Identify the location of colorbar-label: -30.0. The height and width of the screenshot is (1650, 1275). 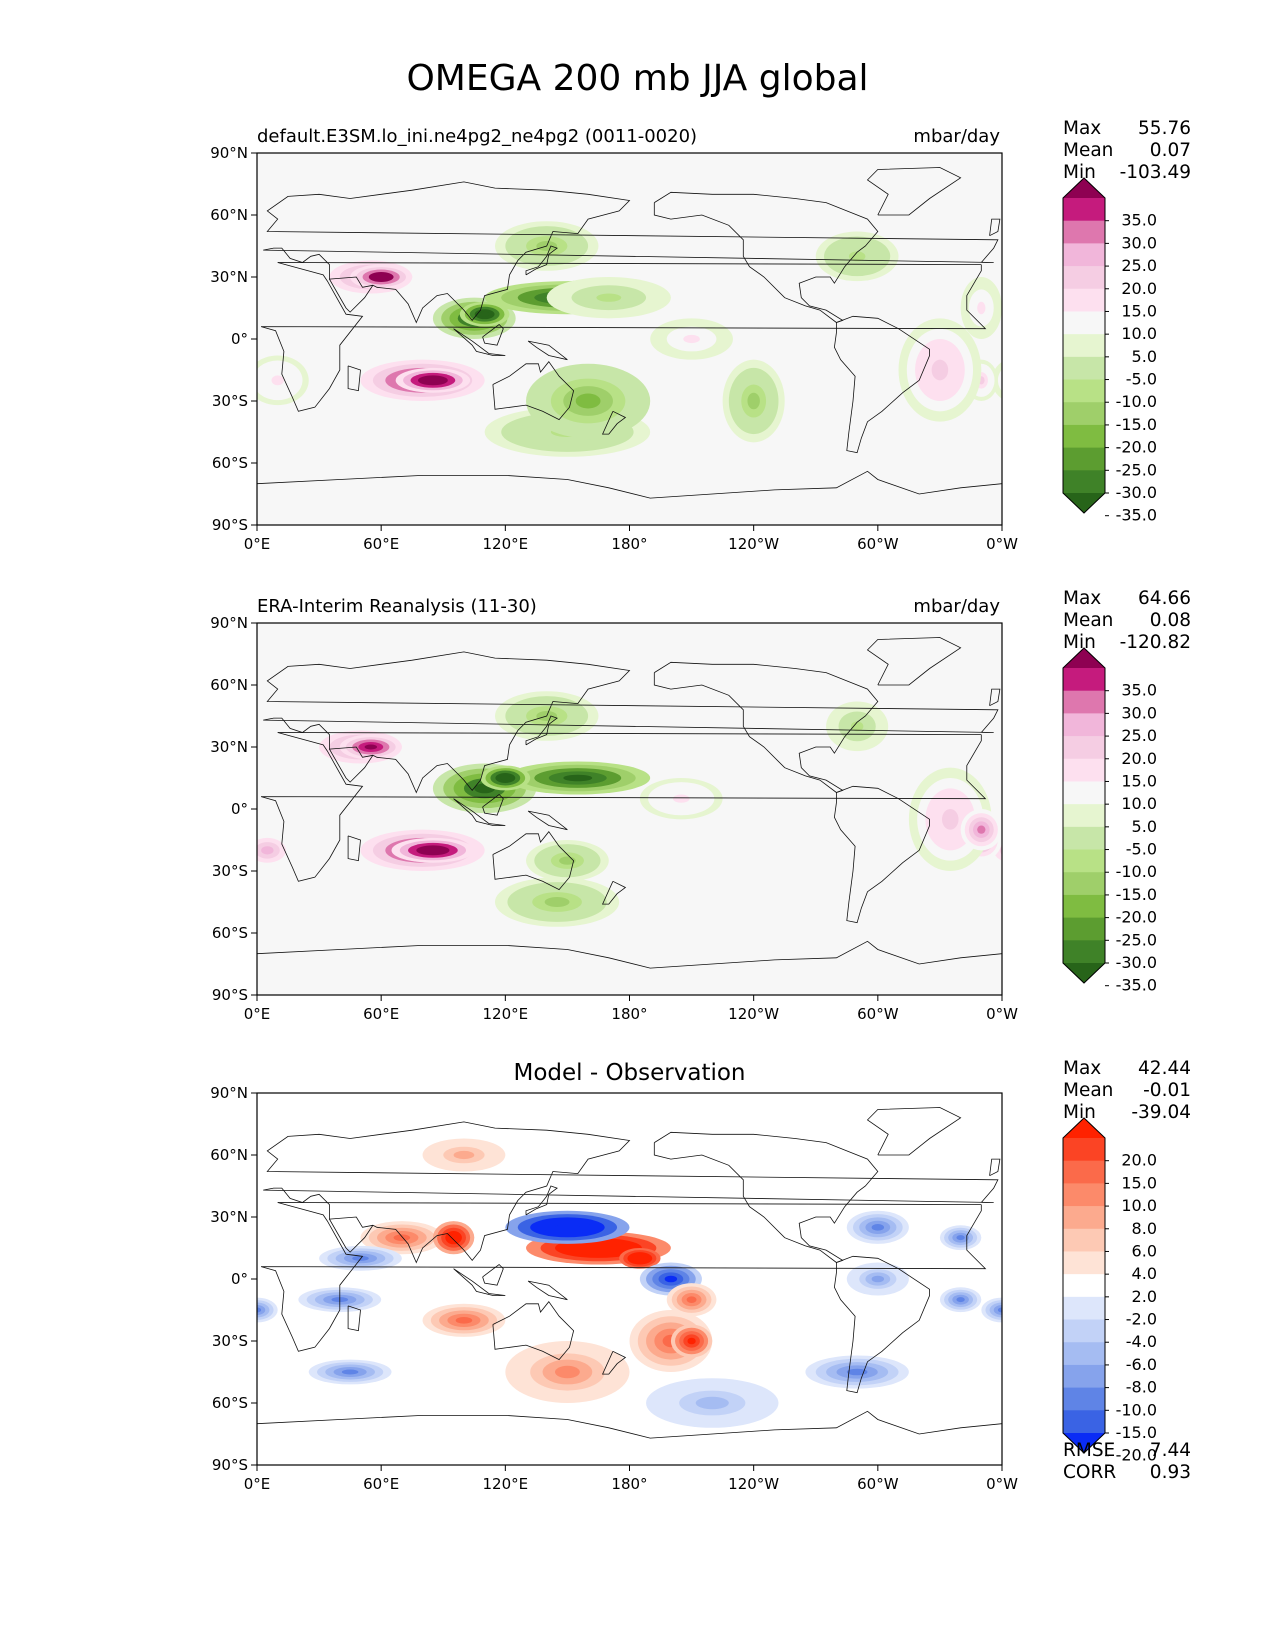
(1136, 492).